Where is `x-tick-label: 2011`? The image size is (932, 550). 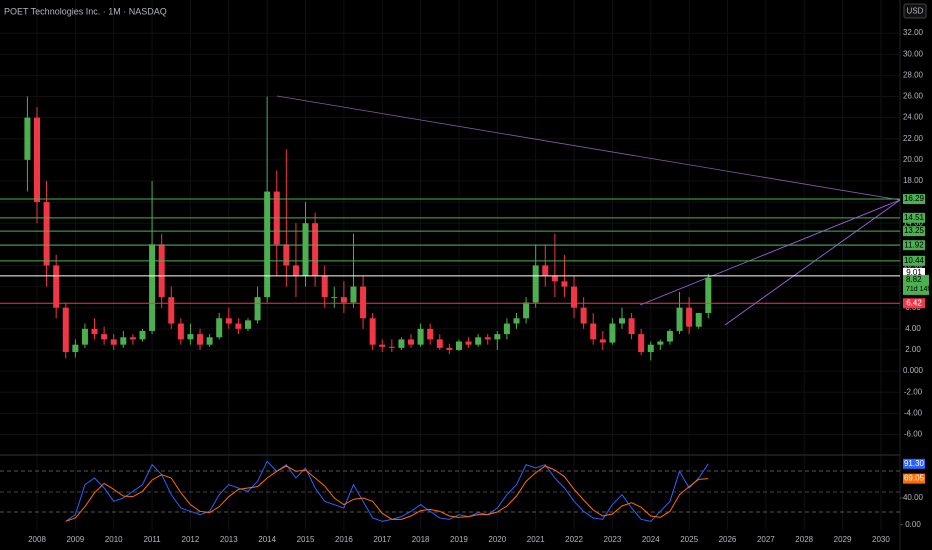
x-tick-label: 2011 is located at coordinates (152, 539).